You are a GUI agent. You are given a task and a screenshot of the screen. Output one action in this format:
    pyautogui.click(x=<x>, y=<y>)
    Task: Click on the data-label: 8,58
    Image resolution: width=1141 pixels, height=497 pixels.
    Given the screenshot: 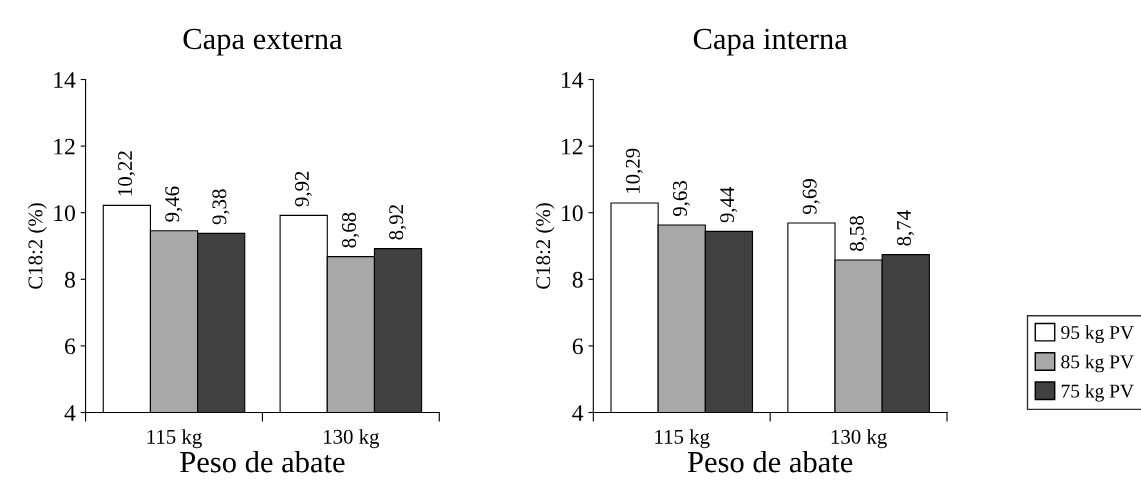 What is the action you would take?
    pyautogui.click(x=858, y=233)
    